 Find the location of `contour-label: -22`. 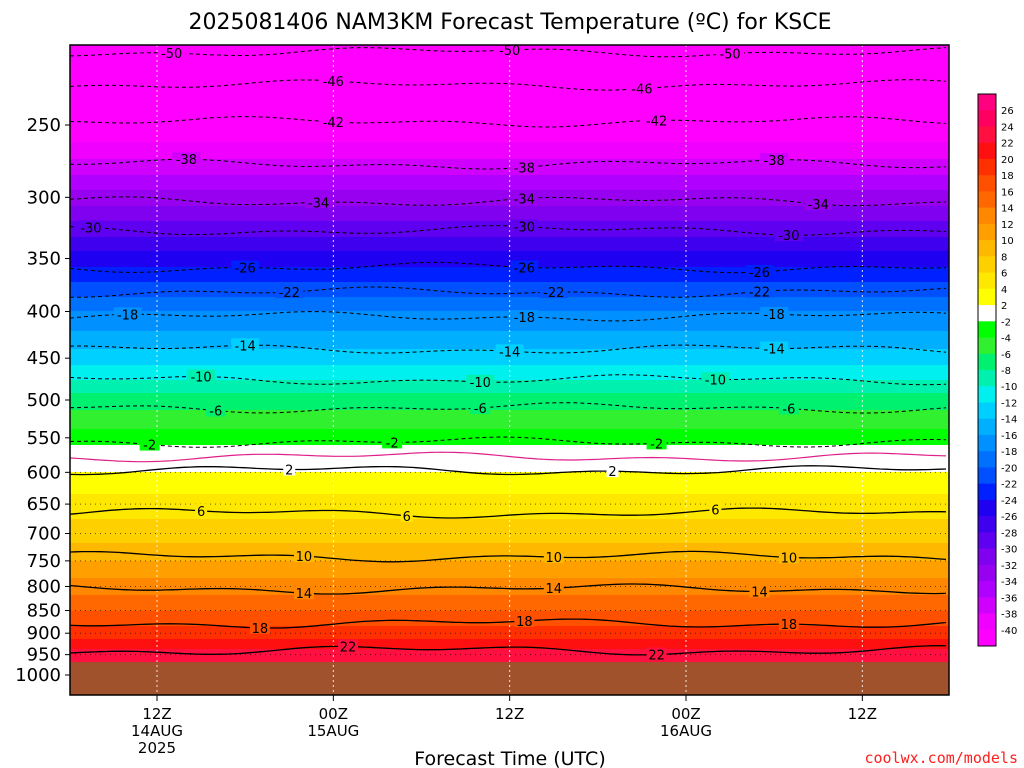

contour-label: -22 is located at coordinates (289, 293).